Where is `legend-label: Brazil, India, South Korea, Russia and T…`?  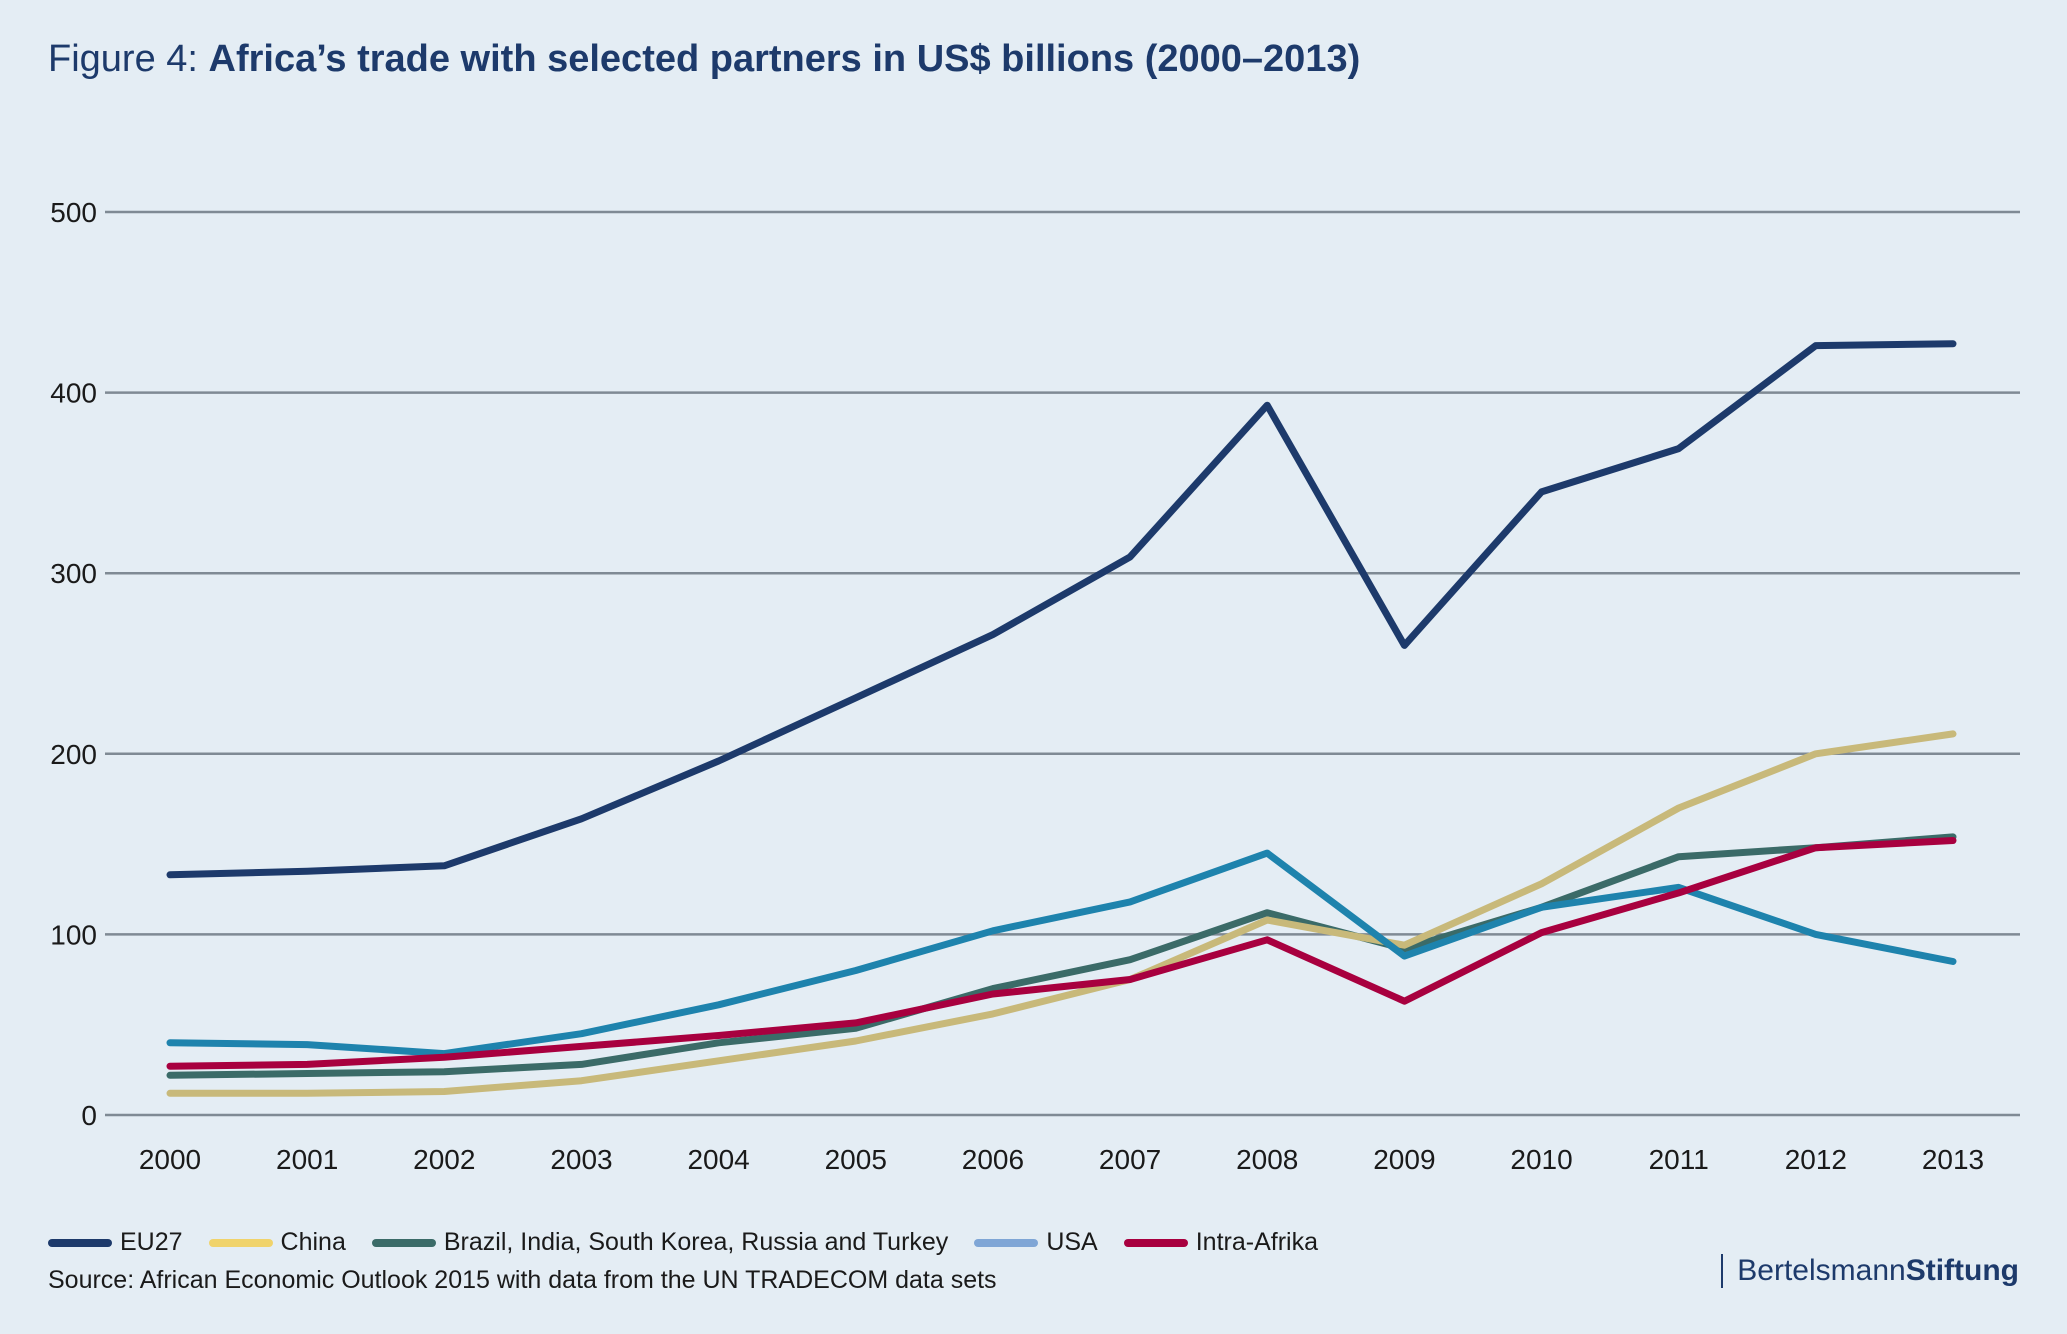
legend-label: Brazil, India, South Korea, Russia and T… is located at coordinates (696, 1242).